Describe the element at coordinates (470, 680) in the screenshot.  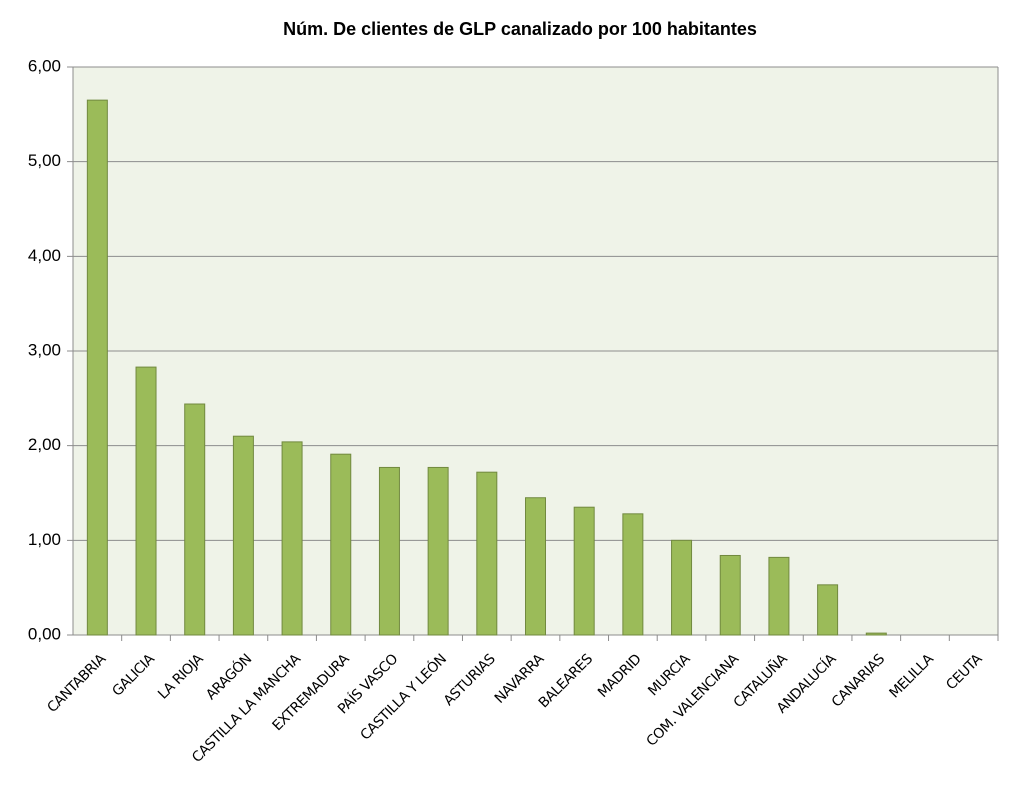
I see `x-tick-label: ASTURIAS` at that location.